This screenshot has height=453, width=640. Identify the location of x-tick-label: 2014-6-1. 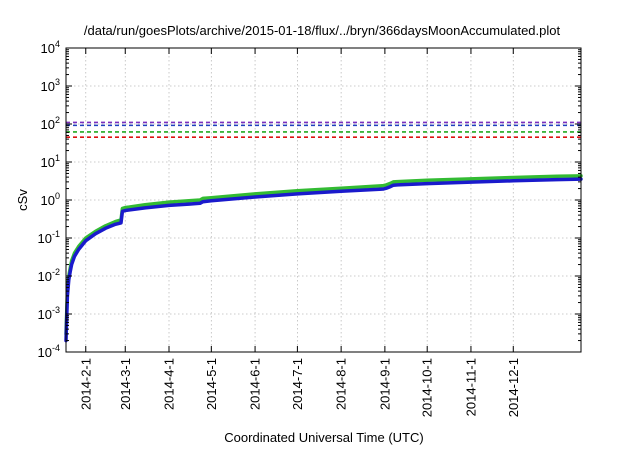
(255, 384).